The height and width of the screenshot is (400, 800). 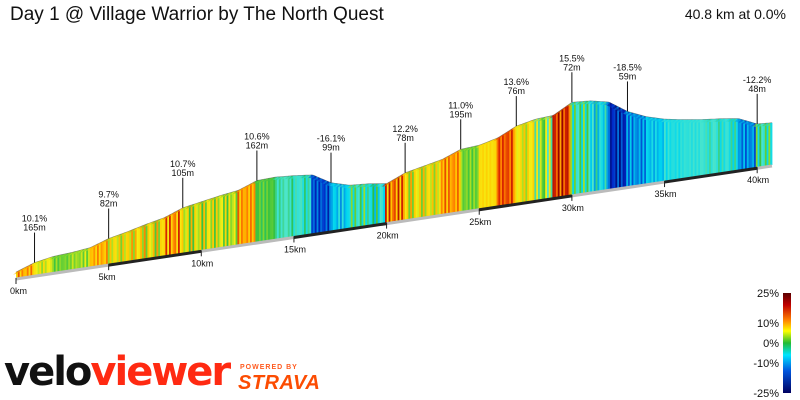 I want to click on axis-tick-label: 10km, so click(x=202, y=263).